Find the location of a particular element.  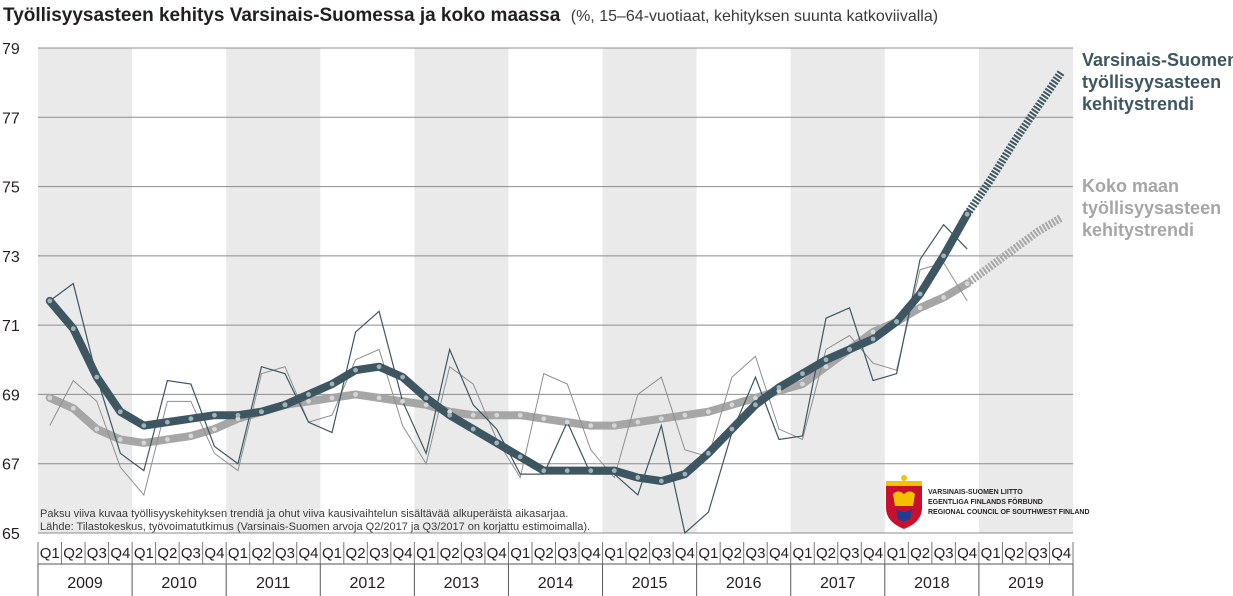

national-label-line2: työllisyysasteen is located at coordinates (1151, 208).